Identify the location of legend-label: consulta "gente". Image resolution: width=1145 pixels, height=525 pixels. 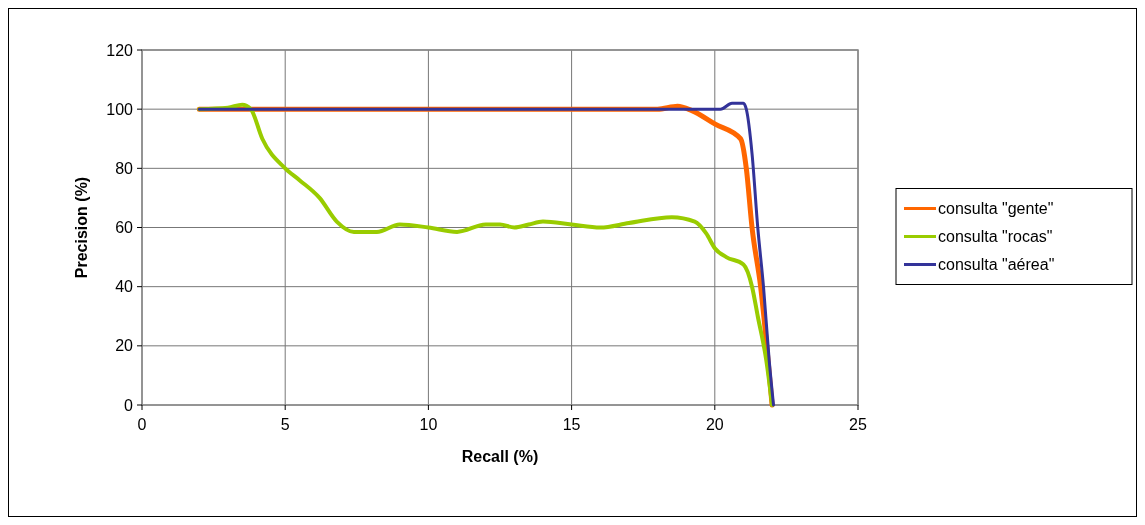
(996, 209).